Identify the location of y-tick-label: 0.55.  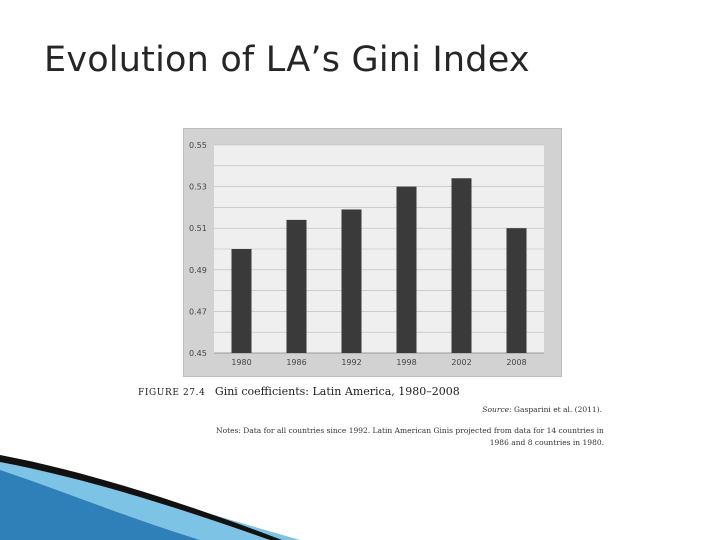
(198, 145).